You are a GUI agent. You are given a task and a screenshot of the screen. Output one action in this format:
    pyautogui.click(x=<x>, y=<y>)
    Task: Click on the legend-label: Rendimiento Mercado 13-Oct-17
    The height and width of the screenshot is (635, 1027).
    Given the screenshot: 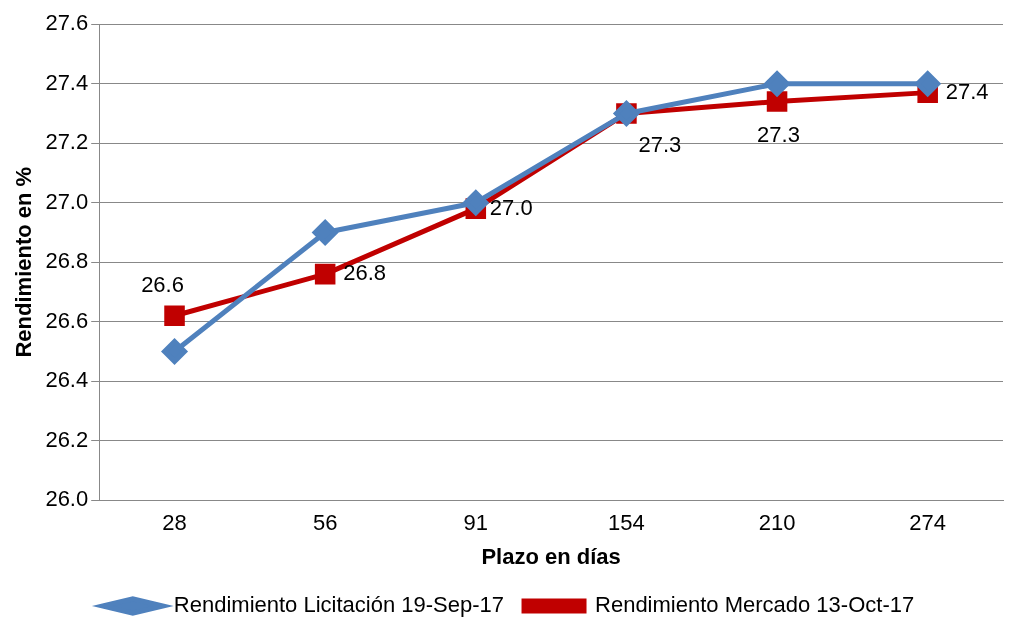 What is the action you would take?
    pyautogui.click(x=755, y=605)
    